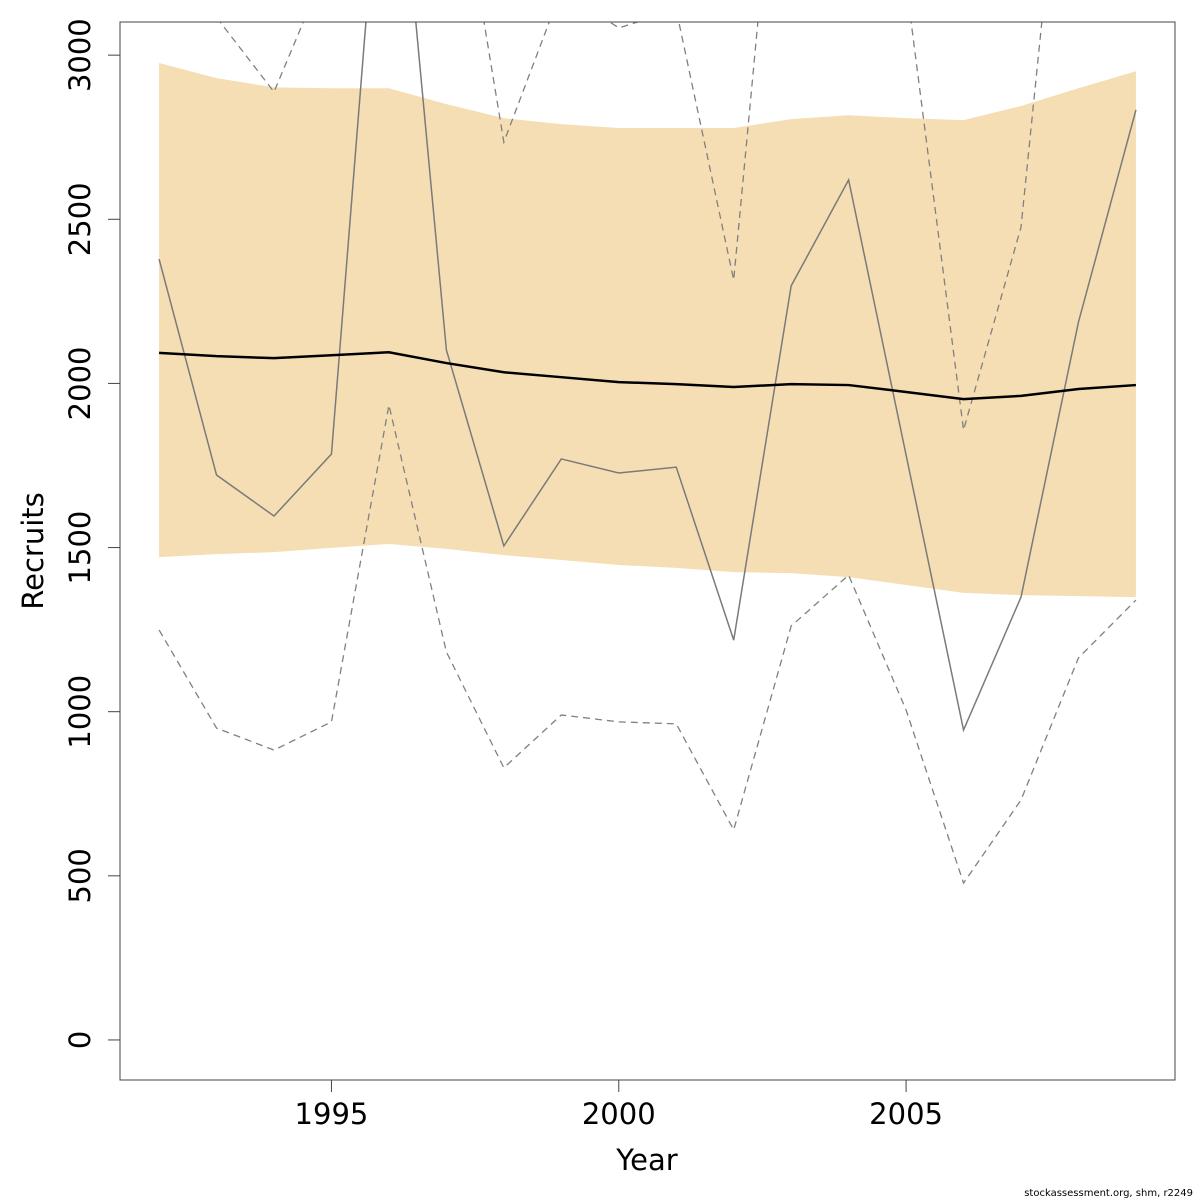 The width and height of the screenshot is (1200, 1200). What do you see at coordinates (80, 875) in the screenshot?
I see `y-tick-label: 500` at bounding box center [80, 875].